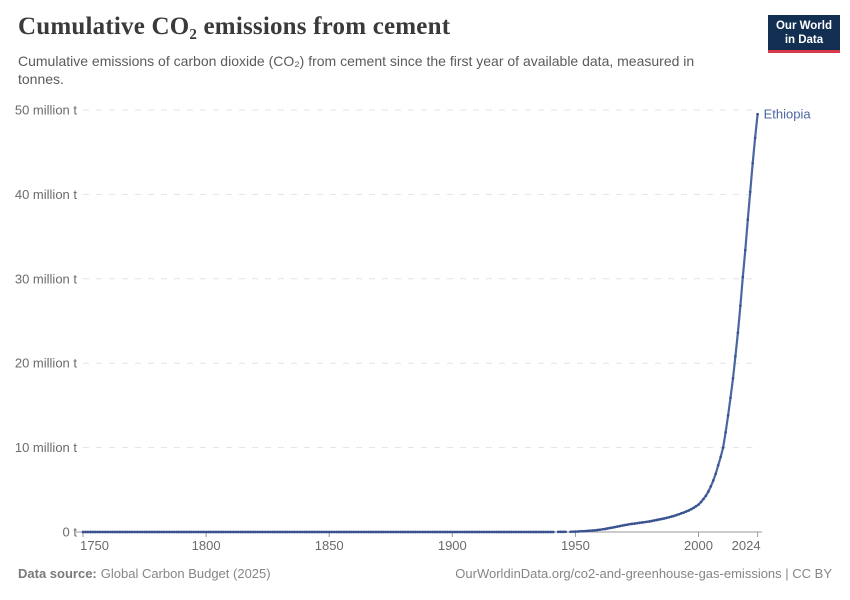 This screenshot has width=850, height=600. I want to click on data-source: Data source: Global Carbon Budget (2025), so click(144, 573).